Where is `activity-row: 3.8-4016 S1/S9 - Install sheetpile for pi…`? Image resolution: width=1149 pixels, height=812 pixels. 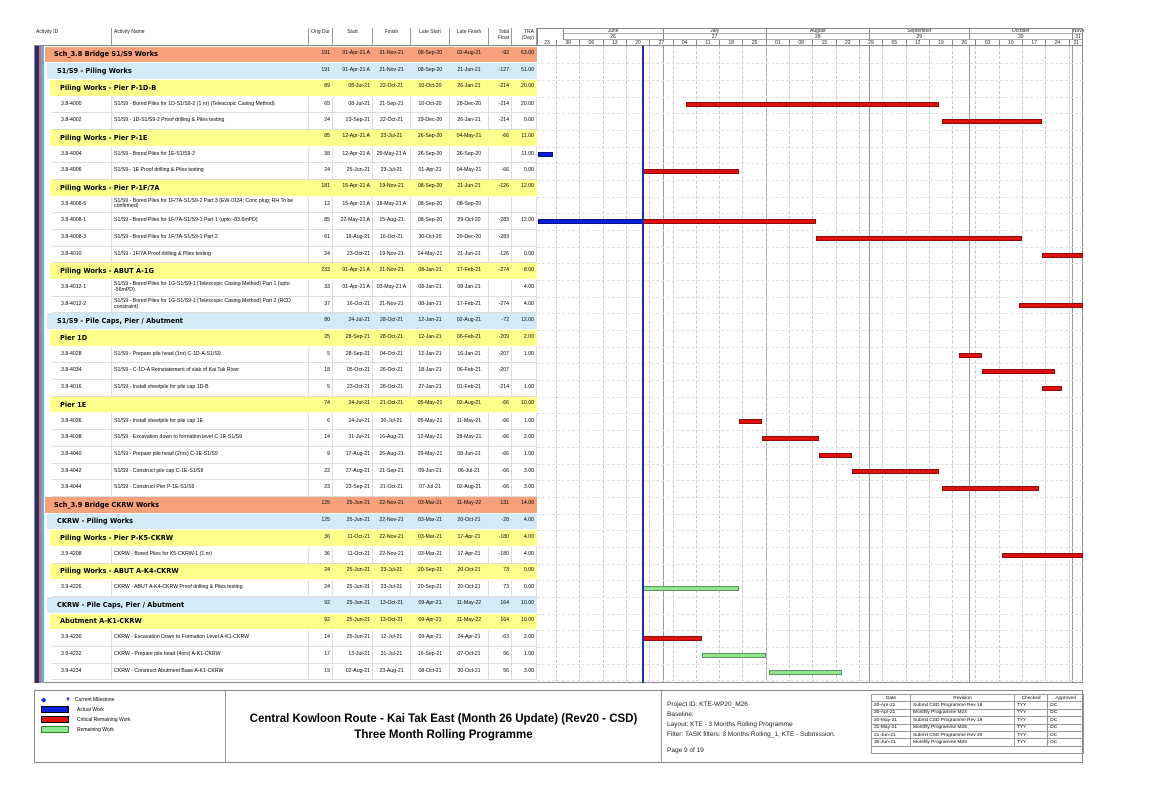
activity-row: 3.8-4016 S1/S9 - Install sheetpile for pi… is located at coordinates (294, 388).